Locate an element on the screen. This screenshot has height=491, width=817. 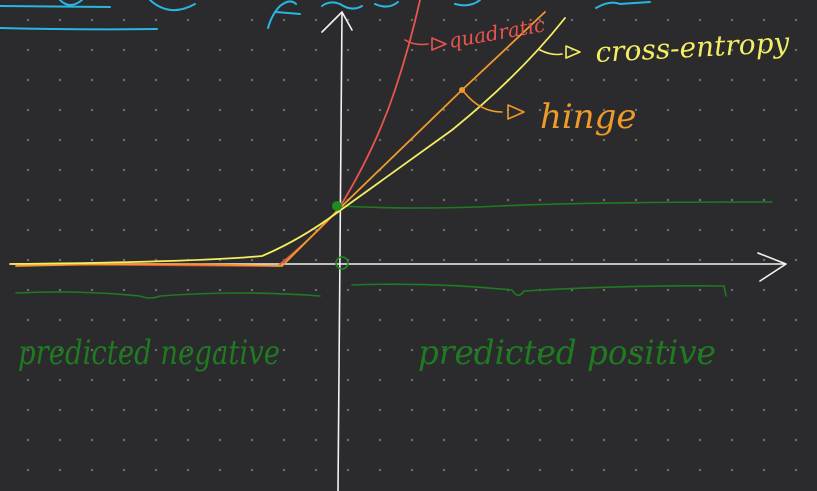
intersection-dot is located at coordinates (337, 206).